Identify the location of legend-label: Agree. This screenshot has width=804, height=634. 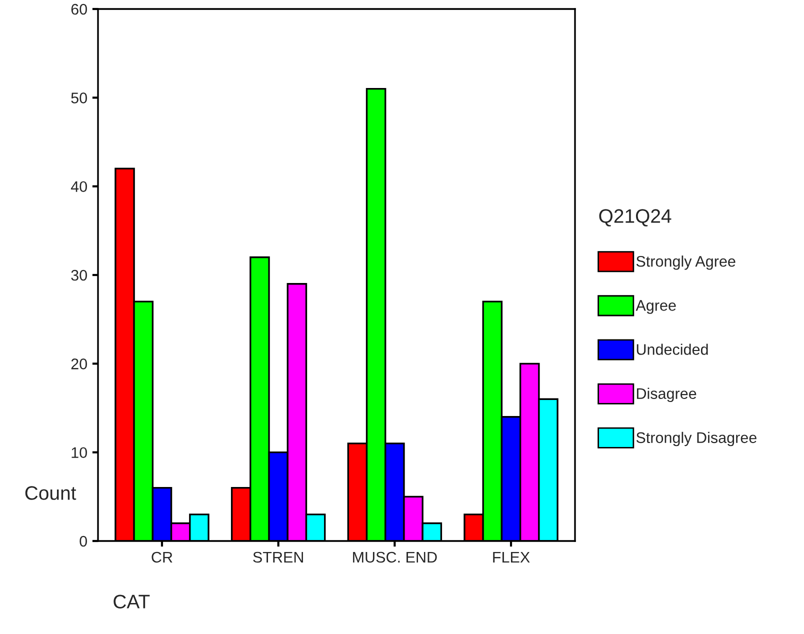
(656, 307).